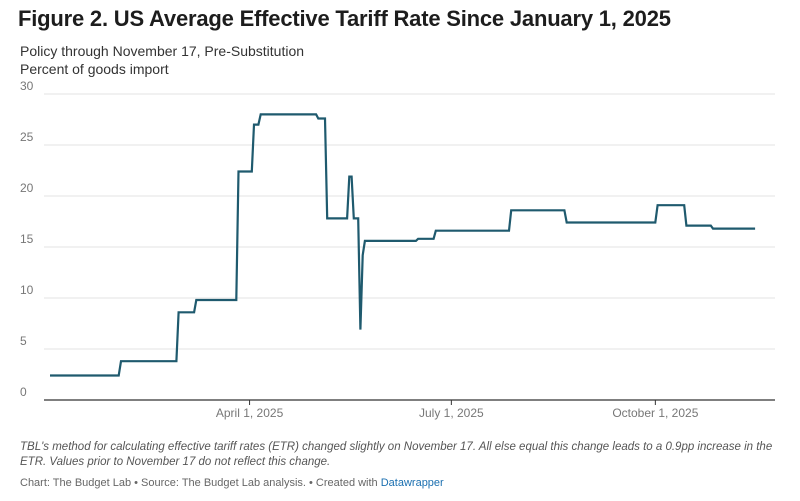 The image size is (800, 501). Describe the element at coordinates (451, 413) in the screenshot. I see `x-tick-label: July 1, 2025` at that location.